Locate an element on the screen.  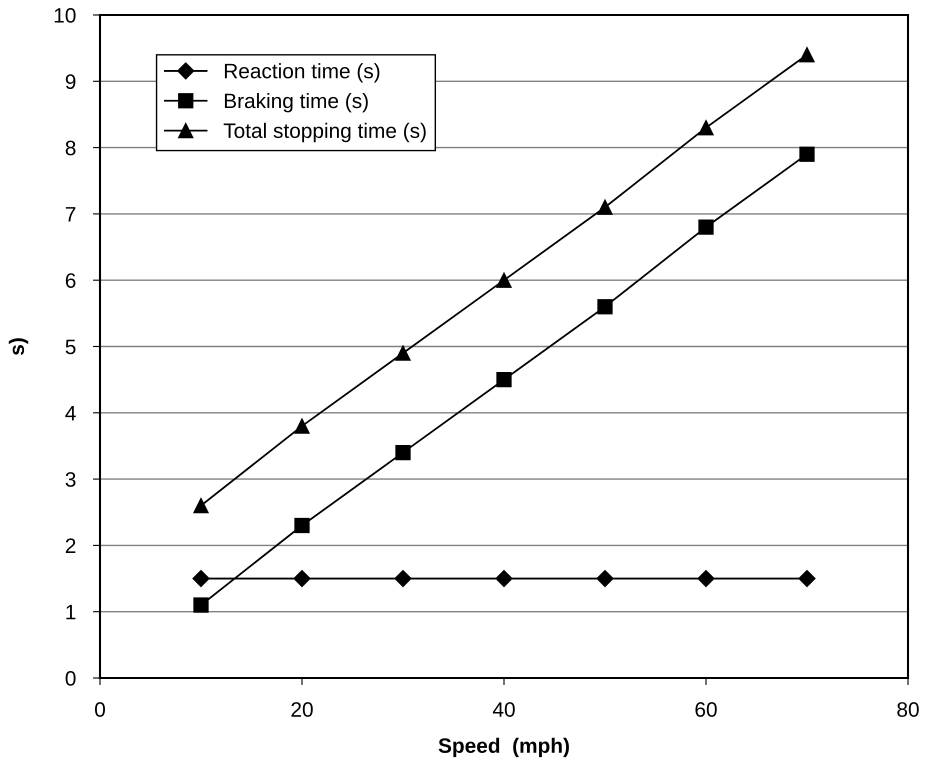
y-tick-label: 4 is located at coordinates (70, 413).